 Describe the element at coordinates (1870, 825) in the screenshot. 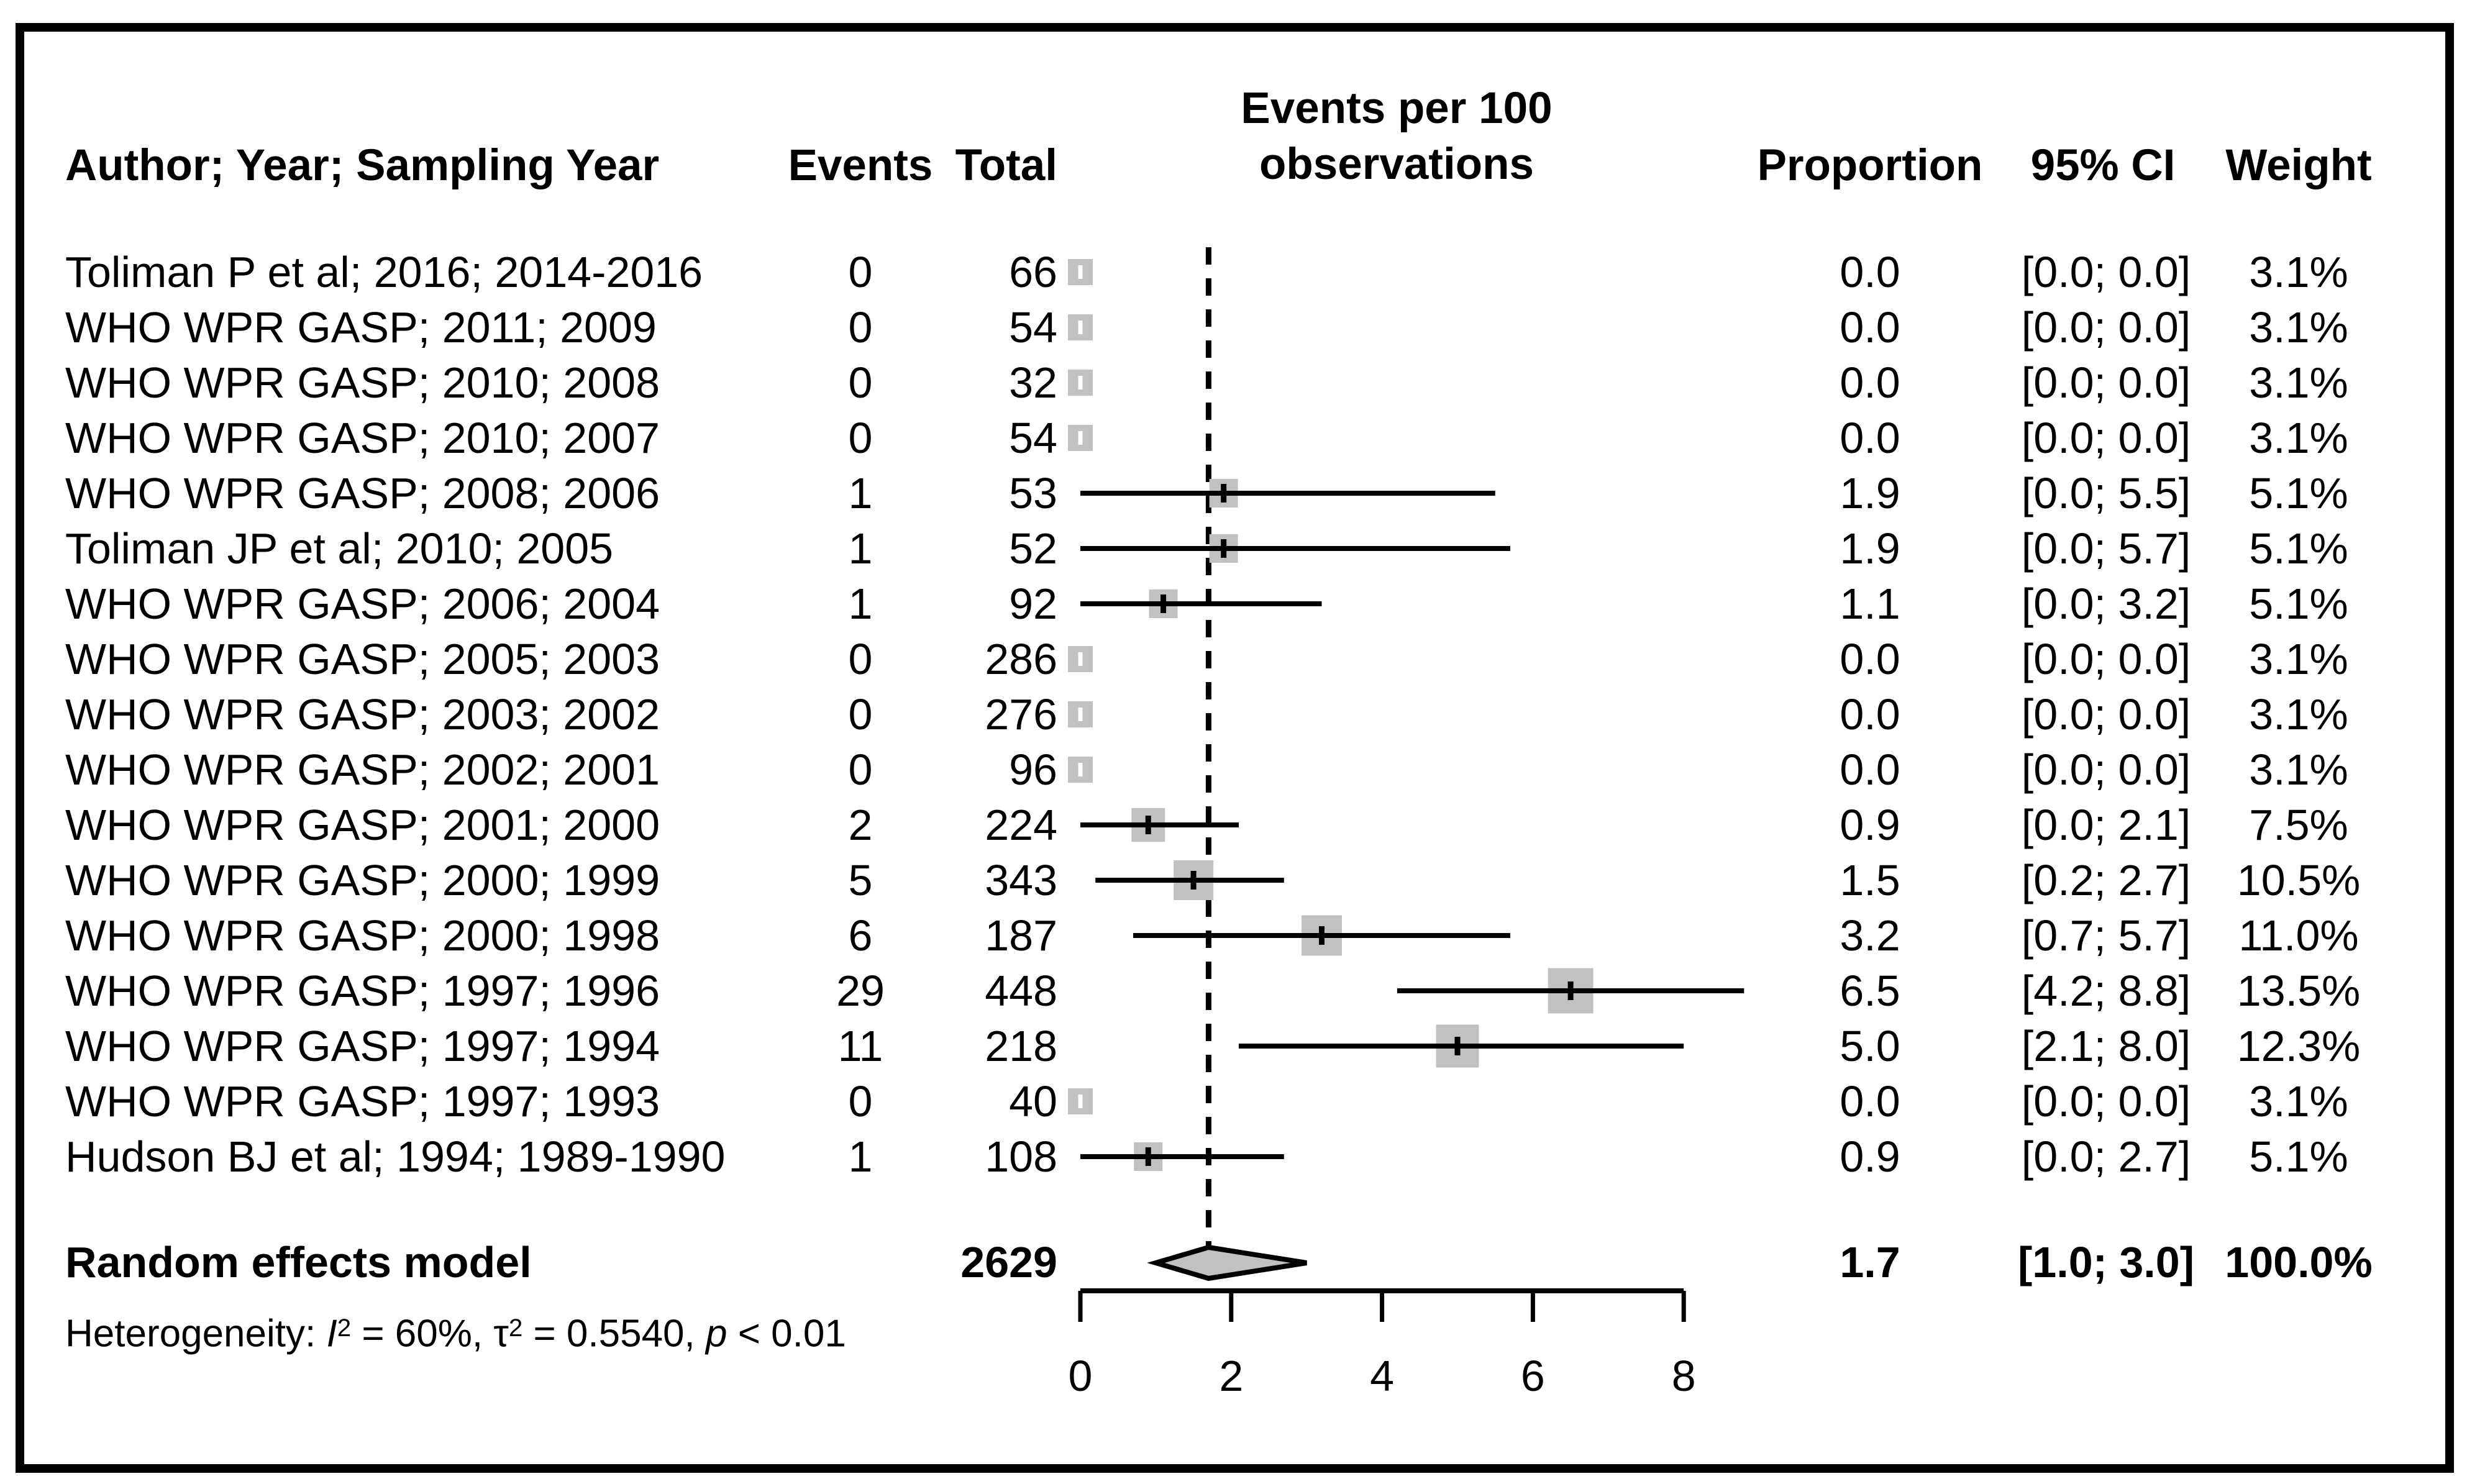

I see `study-proportion: 0.9` at that location.